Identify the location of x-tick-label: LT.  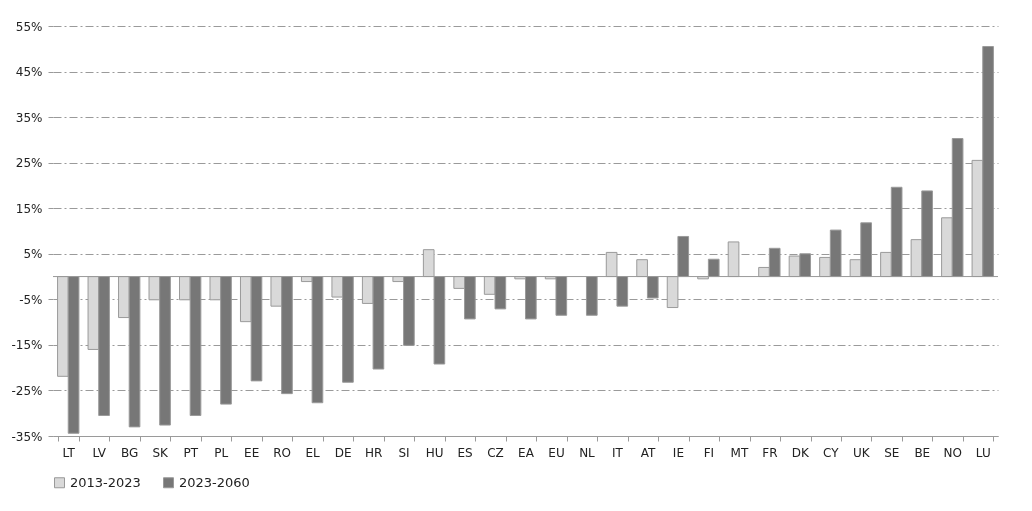
(69, 452).